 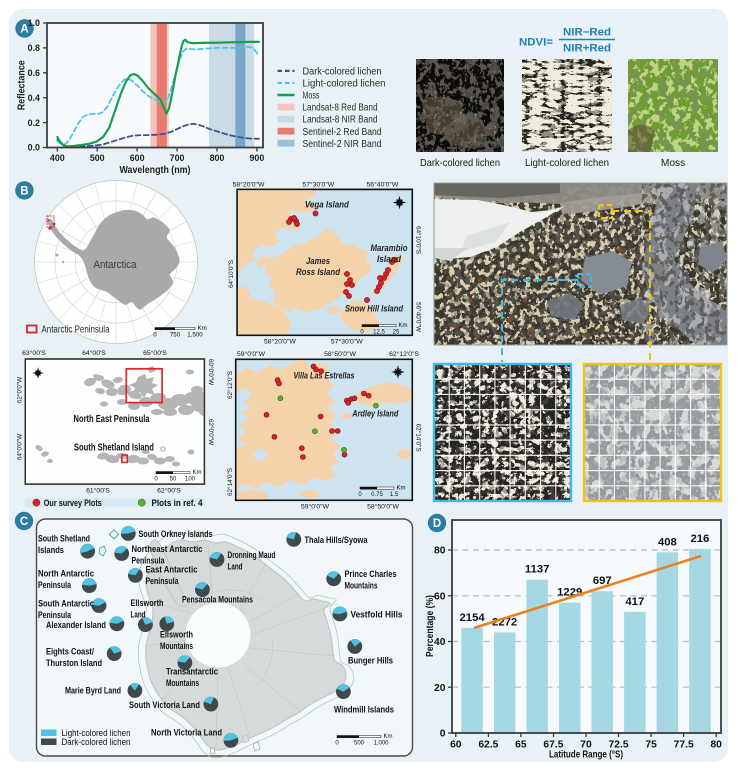 I want to click on svg-text: Our survey Plots, so click(x=73, y=503).